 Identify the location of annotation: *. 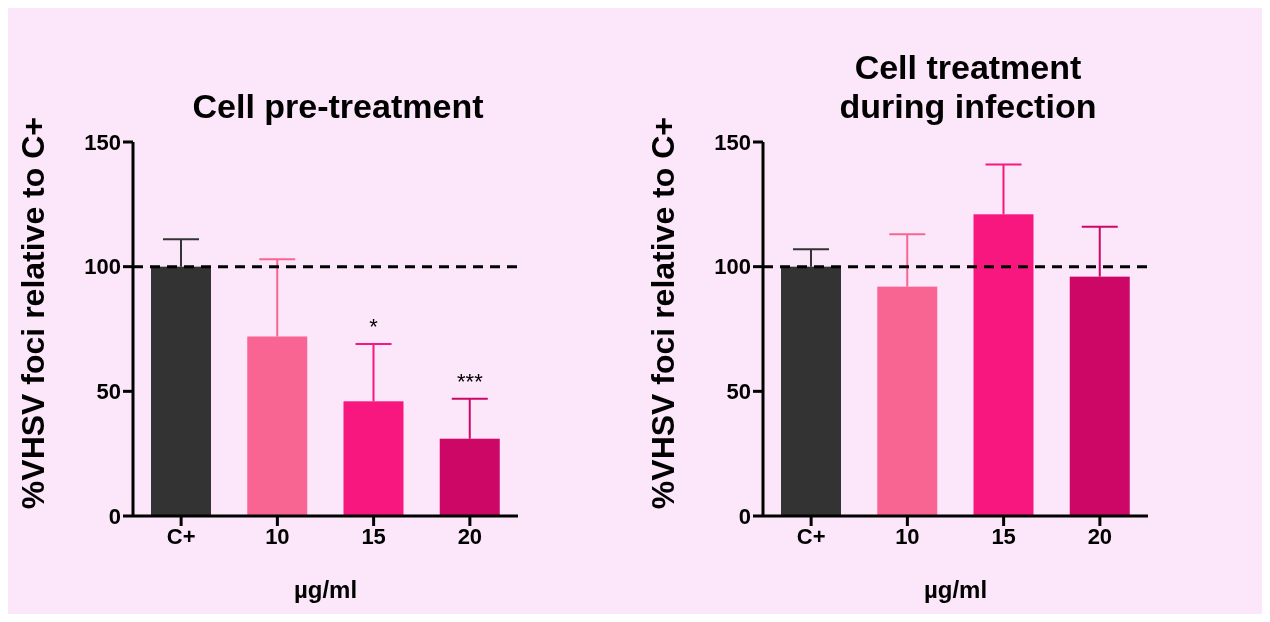
(374, 326).